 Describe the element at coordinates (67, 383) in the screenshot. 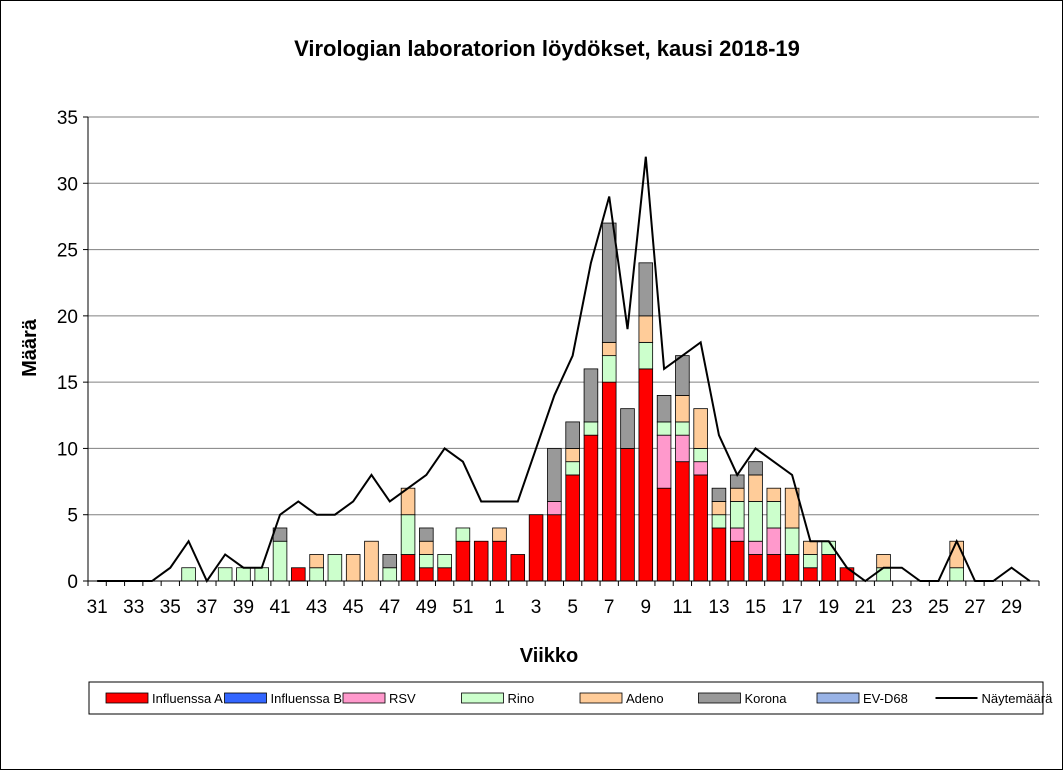

I see `y-tick-label: 15` at that location.